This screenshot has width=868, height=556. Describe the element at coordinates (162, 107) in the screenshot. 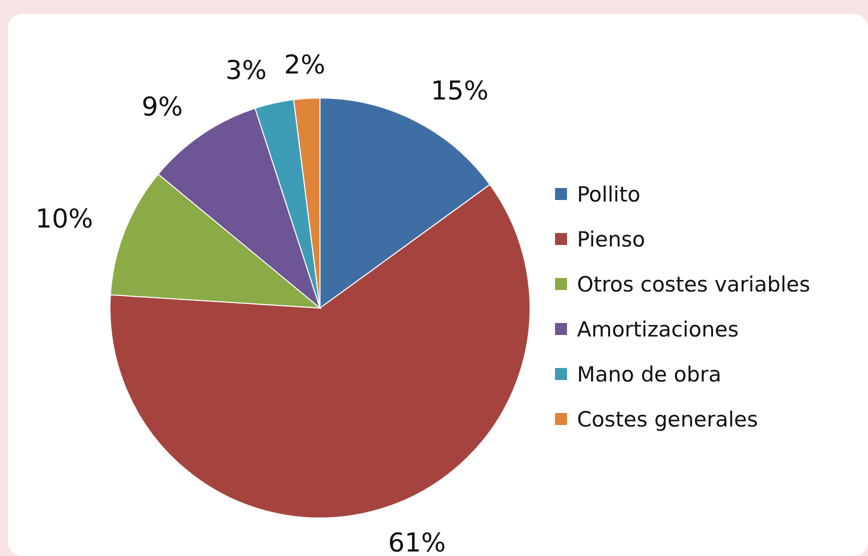

I see `data-label: 9%` at that location.